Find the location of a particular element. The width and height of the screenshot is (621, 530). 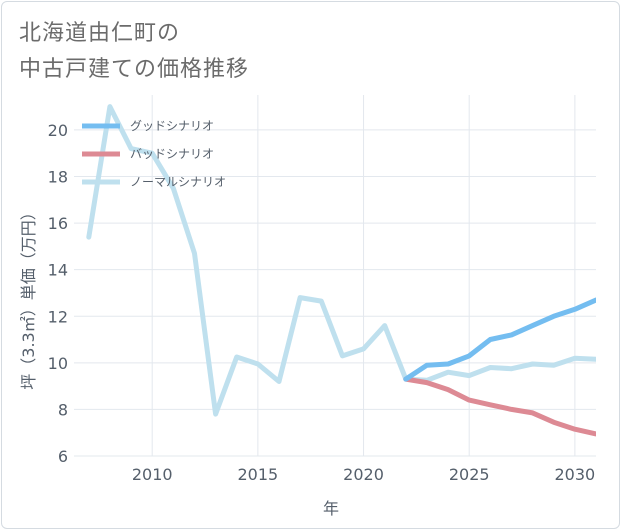

y-tick-label: 10 is located at coordinates (58, 363).